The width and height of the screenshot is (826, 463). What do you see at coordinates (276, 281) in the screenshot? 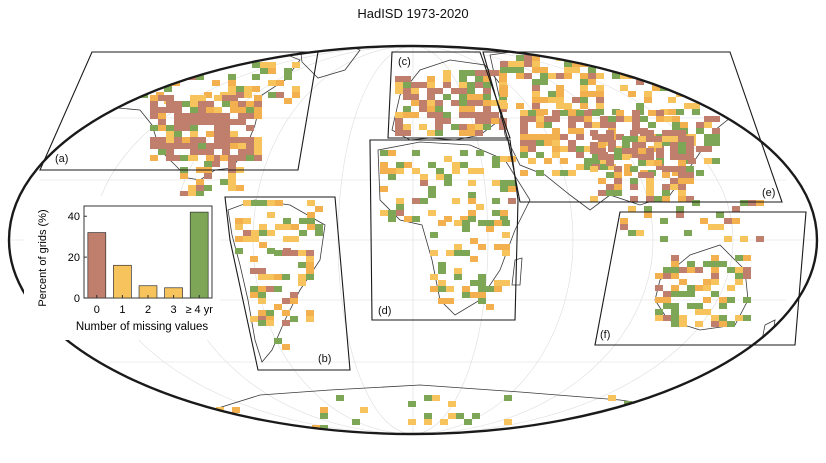
I see `south-america-outline` at bounding box center [276, 281].